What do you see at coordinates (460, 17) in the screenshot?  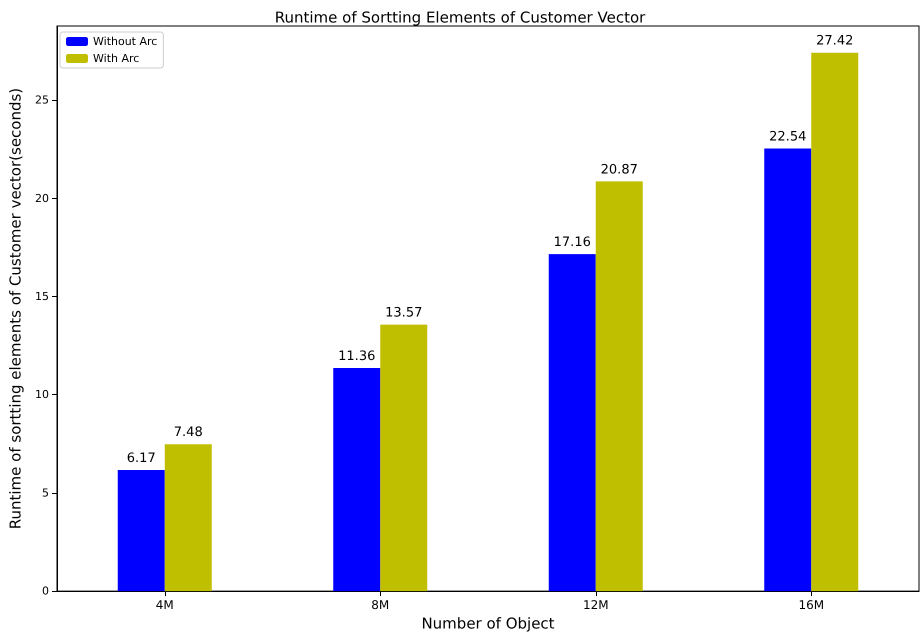 I see `chart-title: Runtime of Sortting Elements of Customer Vector` at bounding box center [460, 17].